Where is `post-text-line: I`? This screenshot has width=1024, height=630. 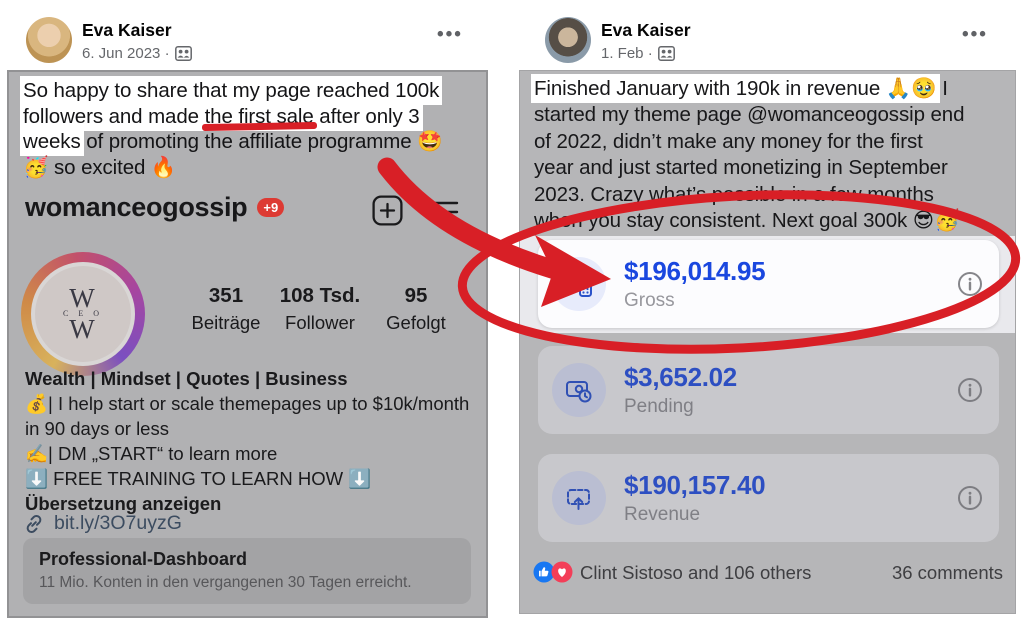
post-text-line: I is located at coordinates (942, 88).